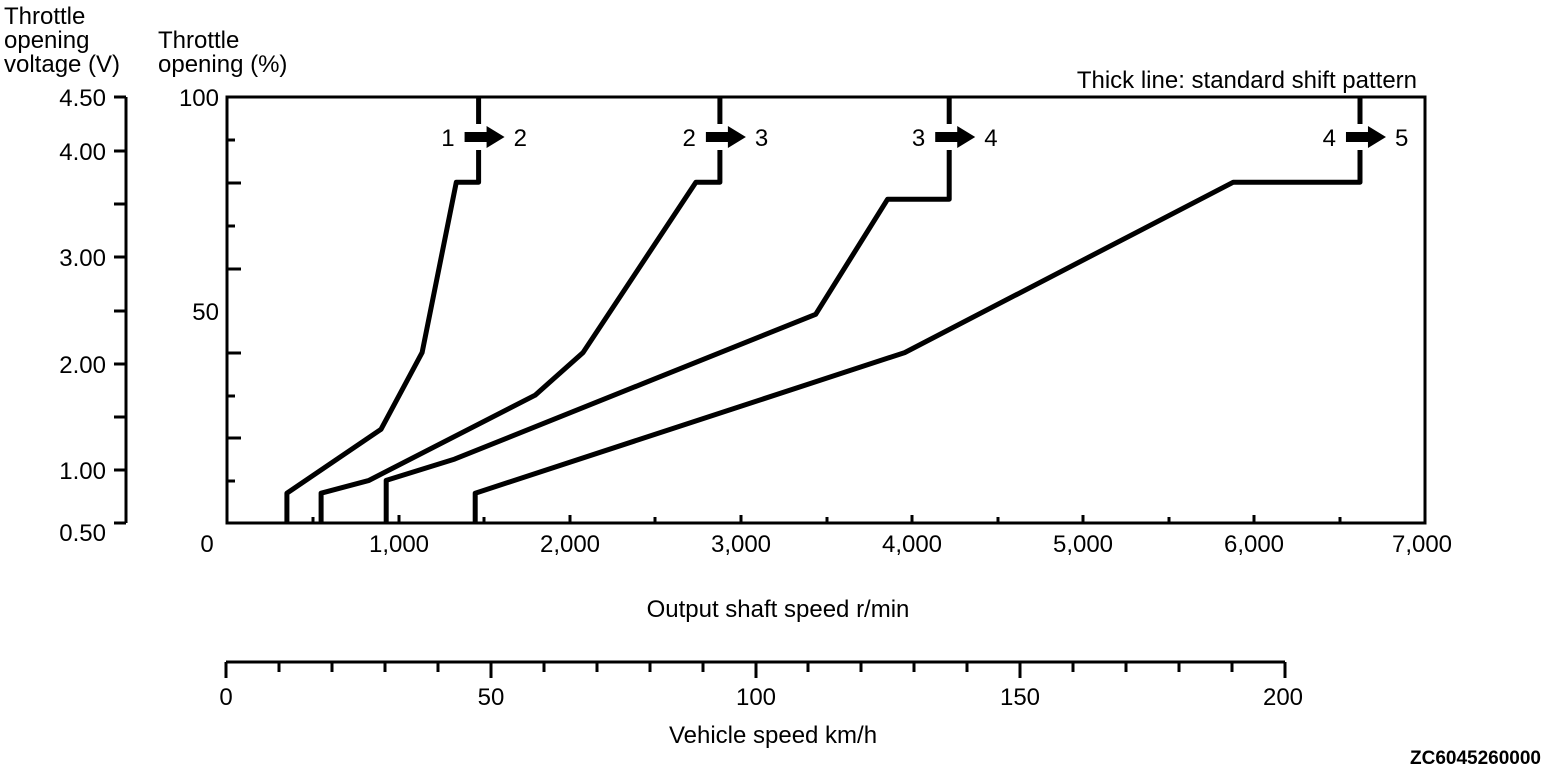 This screenshot has height=771, width=1545. Describe the element at coordinates (44, 16) in the screenshot. I see `voltage-axis-title-line1: Throttle` at that location.